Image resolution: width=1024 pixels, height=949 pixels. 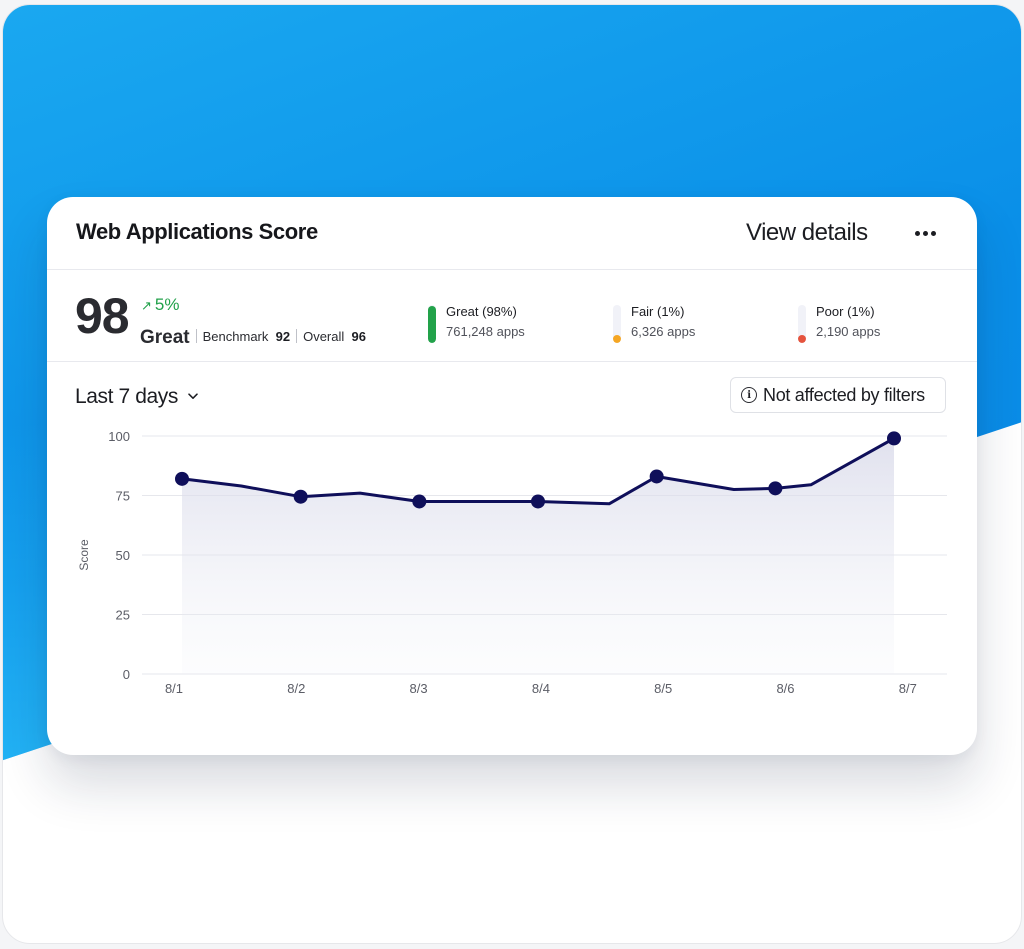 What do you see at coordinates (84, 555) in the screenshot?
I see `y-axis-title: Score` at bounding box center [84, 555].